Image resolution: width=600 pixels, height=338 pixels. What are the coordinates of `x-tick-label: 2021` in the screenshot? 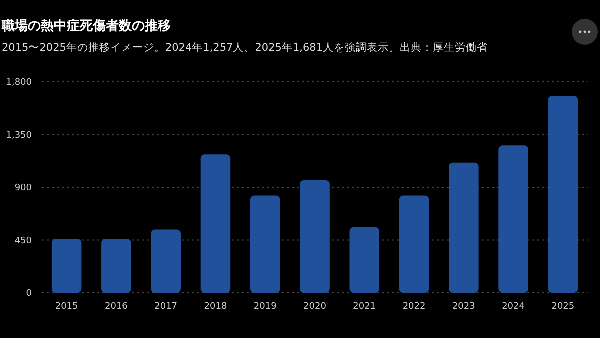 It's located at (364, 307).